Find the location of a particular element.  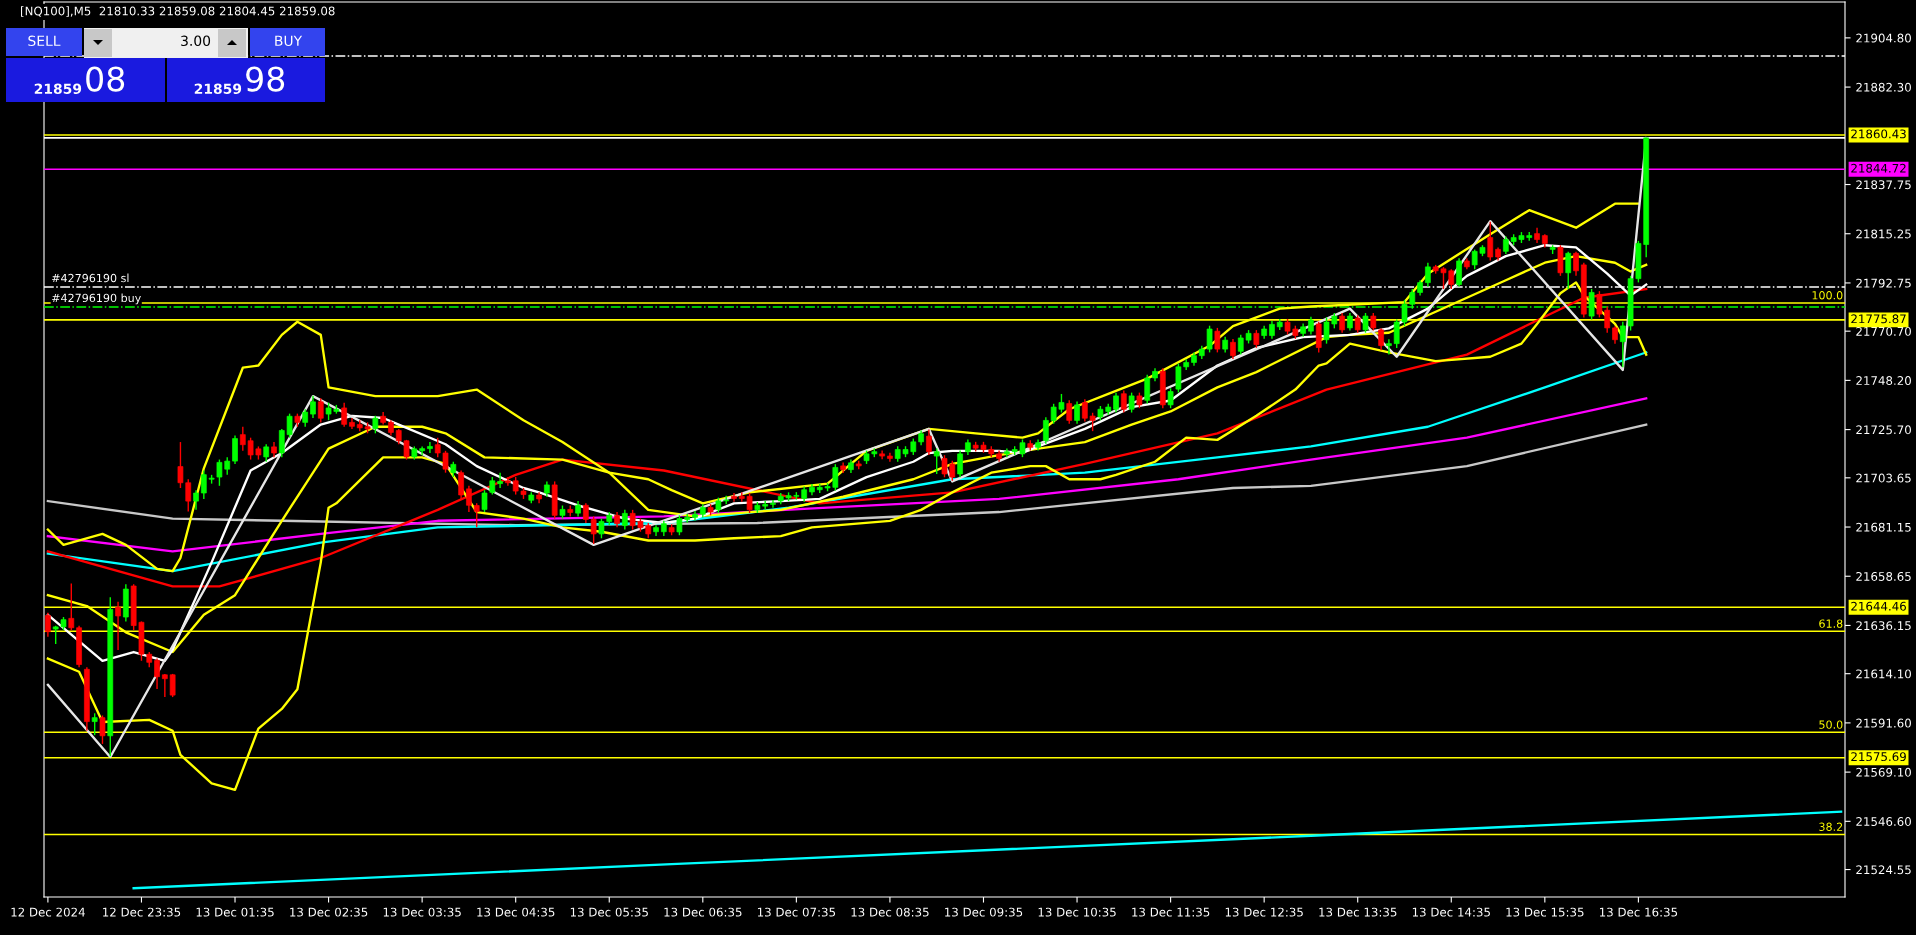

x-tick-label: 13 Dec 09:35 is located at coordinates (984, 912).